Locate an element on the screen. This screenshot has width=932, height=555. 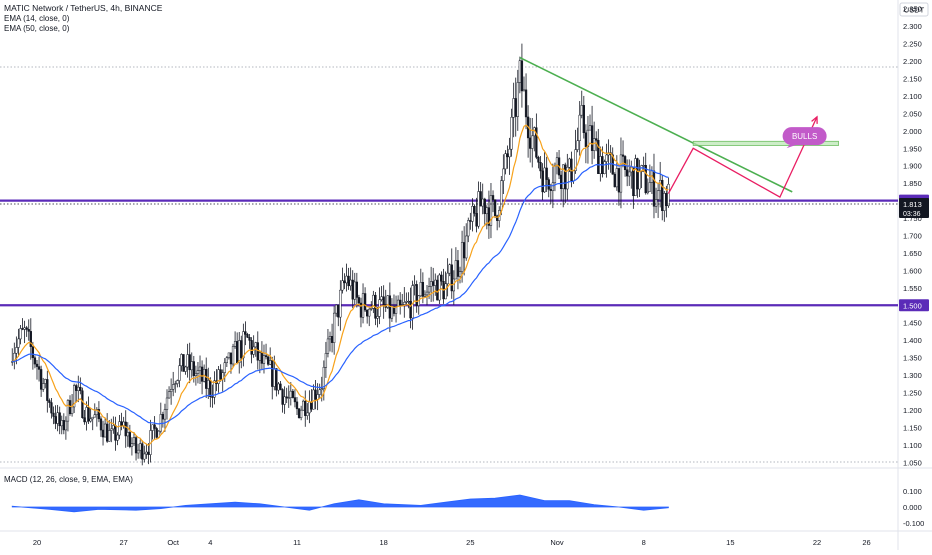
x-tick-label: 11 is located at coordinates (297, 542).